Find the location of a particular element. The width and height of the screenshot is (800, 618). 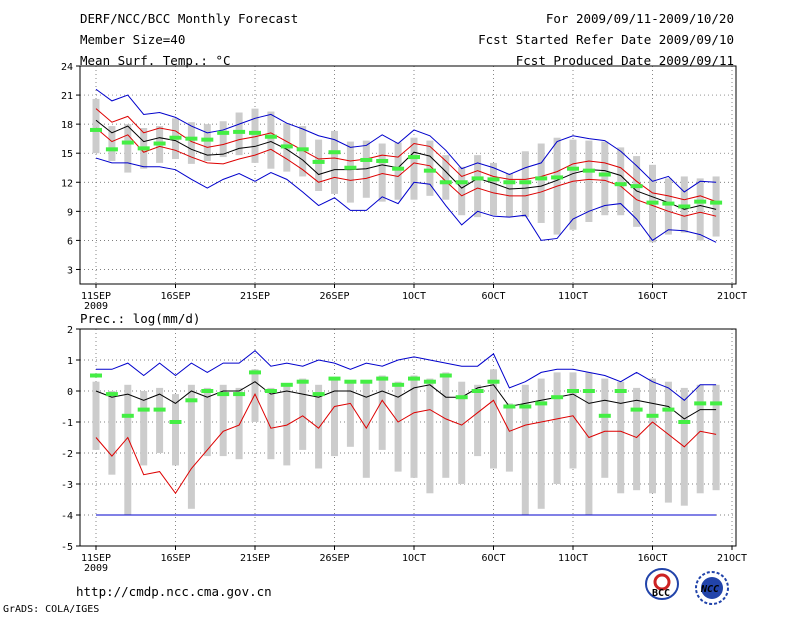

chart-title: DERF/NCC/BCC Monthly Forecast is located at coordinates (189, 18).